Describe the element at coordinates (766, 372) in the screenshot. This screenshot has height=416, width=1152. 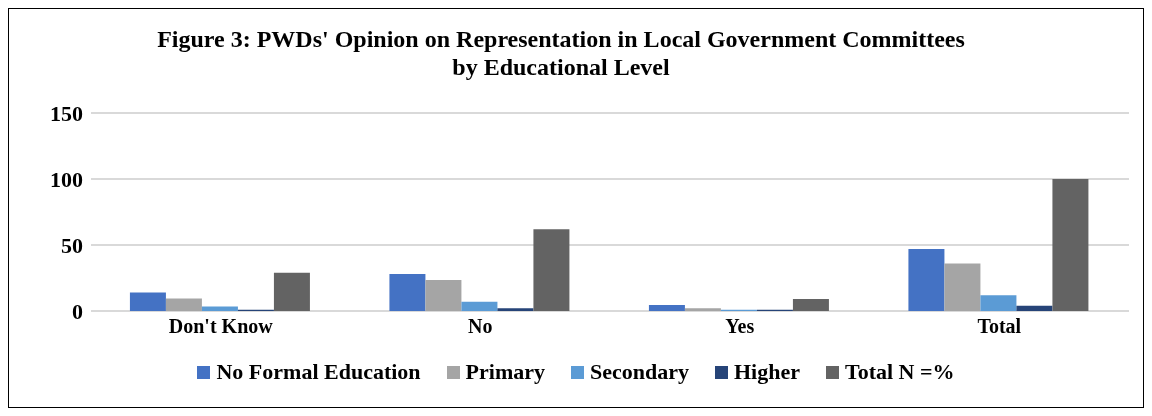
I see `legend-label: Higher` at that location.